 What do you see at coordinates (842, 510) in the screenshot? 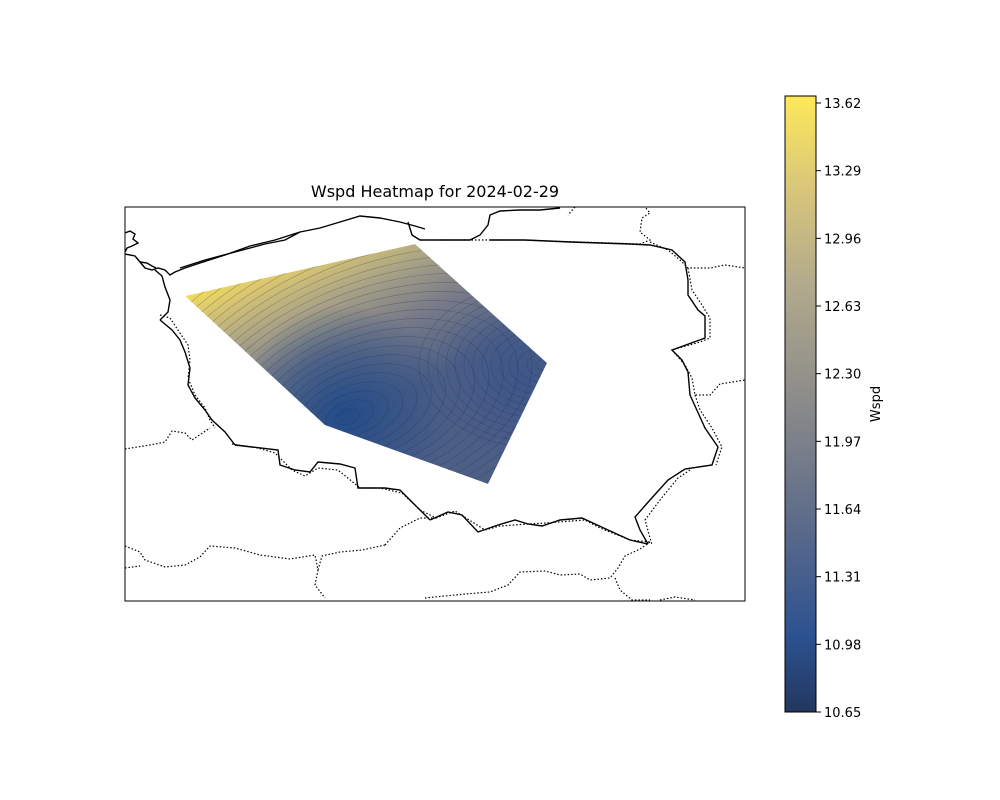
I see `colorbar-tick-label: 11.64` at bounding box center [842, 510].